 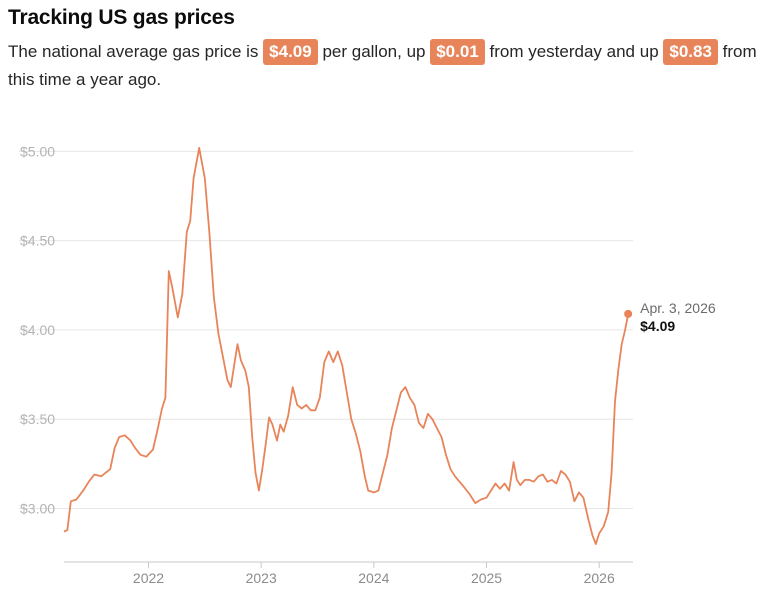 What do you see at coordinates (261, 578) in the screenshot?
I see `x-tick-label: 2023` at bounding box center [261, 578].